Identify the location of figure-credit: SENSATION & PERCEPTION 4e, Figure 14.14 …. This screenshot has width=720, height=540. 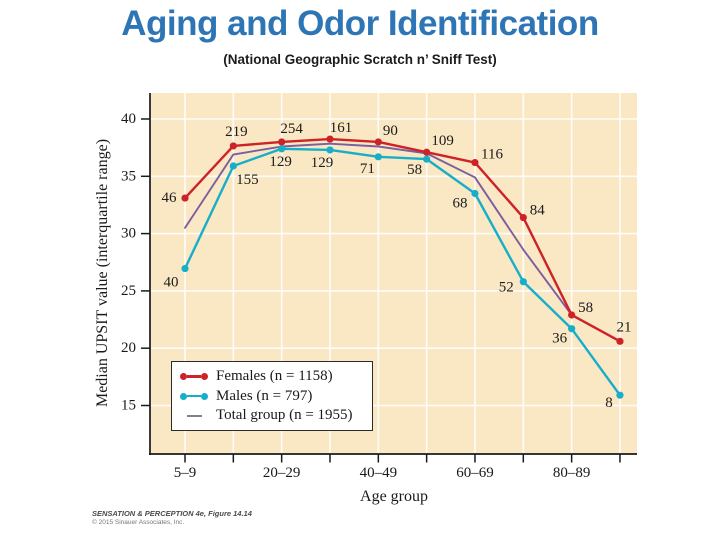
(172, 517).